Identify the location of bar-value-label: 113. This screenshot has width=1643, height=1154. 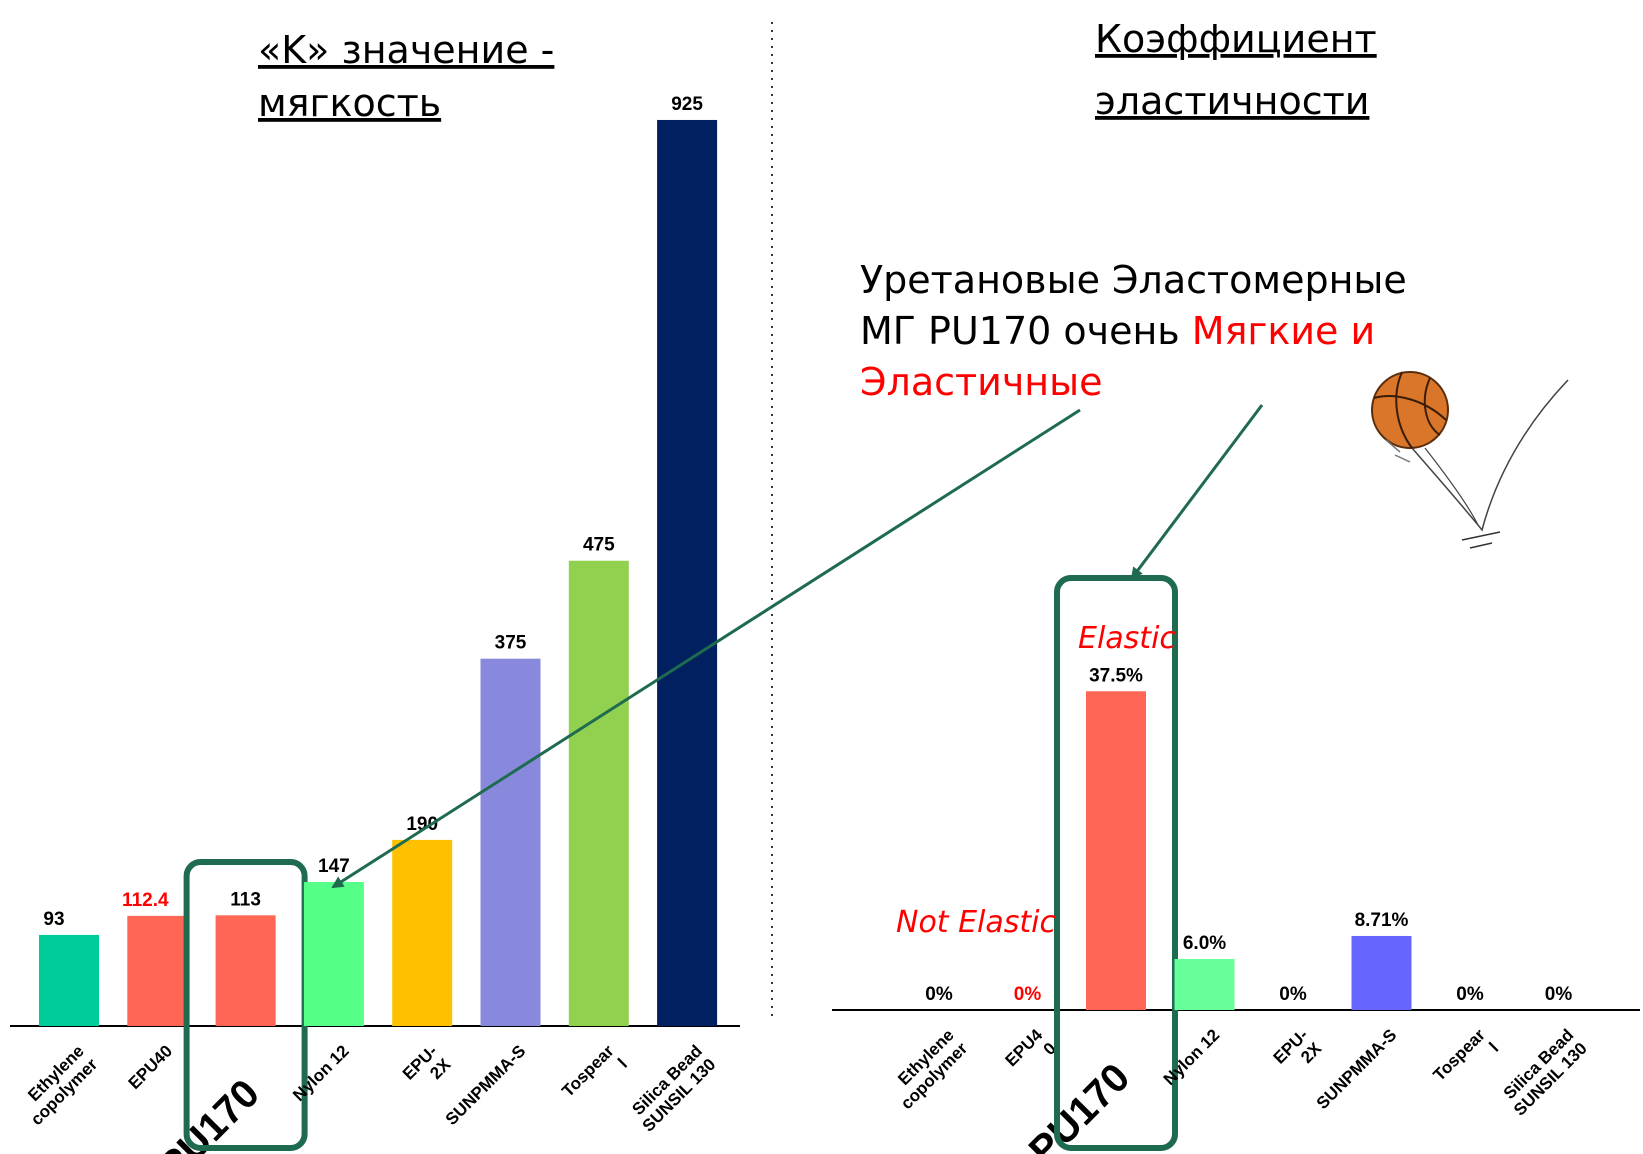
(245, 899).